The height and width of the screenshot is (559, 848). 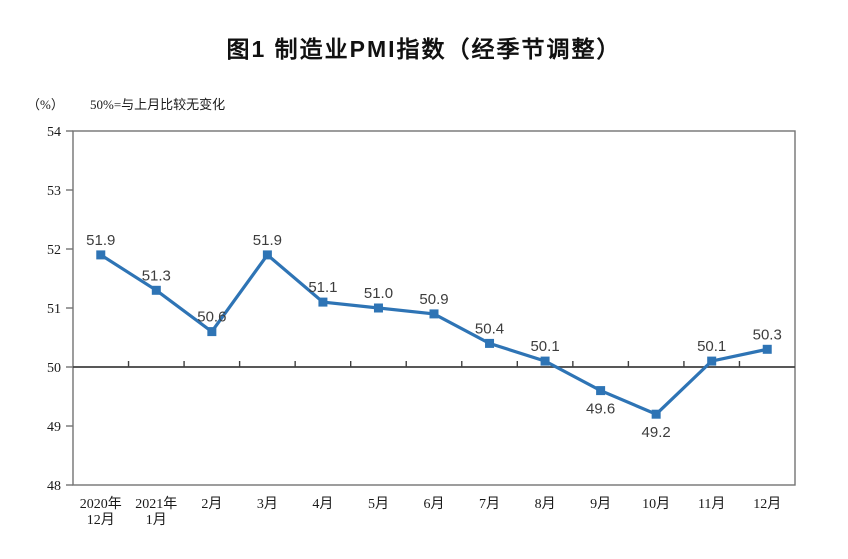 What do you see at coordinates (54, 191) in the screenshot?
I see `y-axis-label: 53` at bounding box center [54, 191].